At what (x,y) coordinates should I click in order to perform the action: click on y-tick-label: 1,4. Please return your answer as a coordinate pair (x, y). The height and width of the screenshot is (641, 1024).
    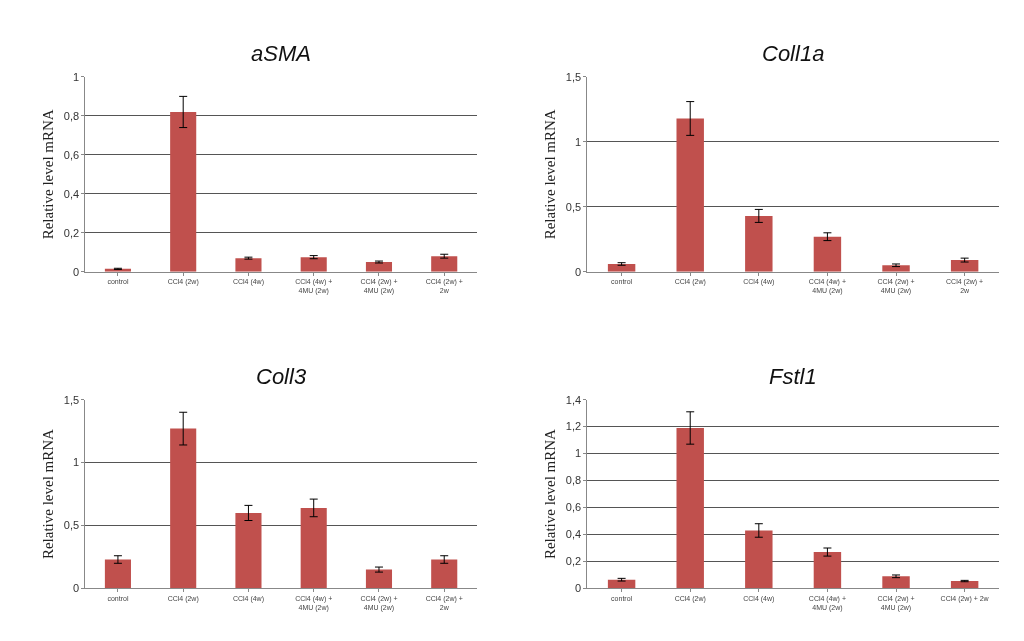
    Looking at the image, I should click on (573, 399).